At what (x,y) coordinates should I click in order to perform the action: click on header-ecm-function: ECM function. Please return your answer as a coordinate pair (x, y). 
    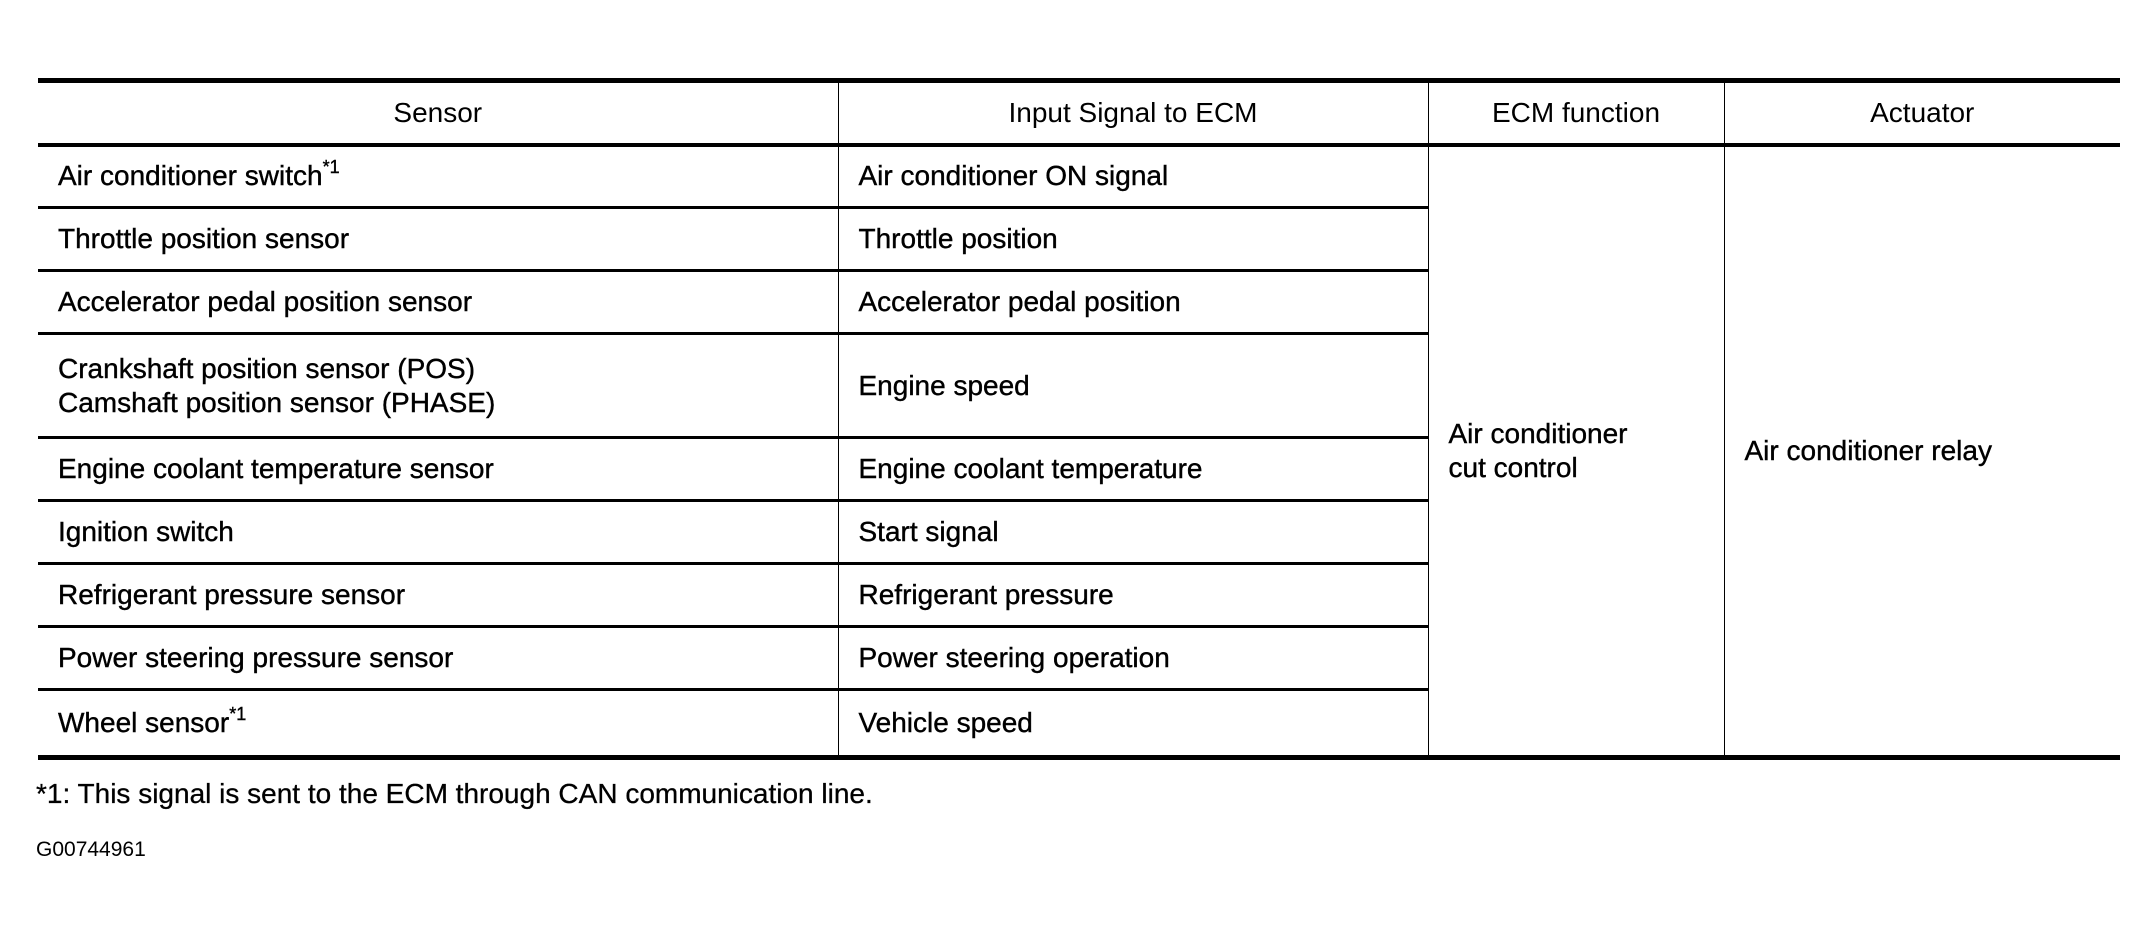
    Looking at the image, I should click on (1576, 112).